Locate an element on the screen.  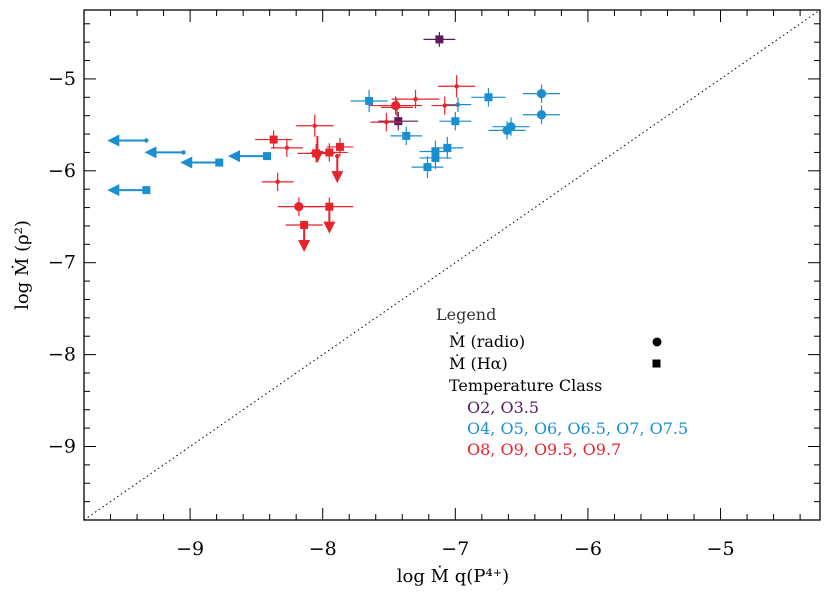
x-axis-label: log Ṁ q(P⁴⁺) is located at coordinates (453, 575).